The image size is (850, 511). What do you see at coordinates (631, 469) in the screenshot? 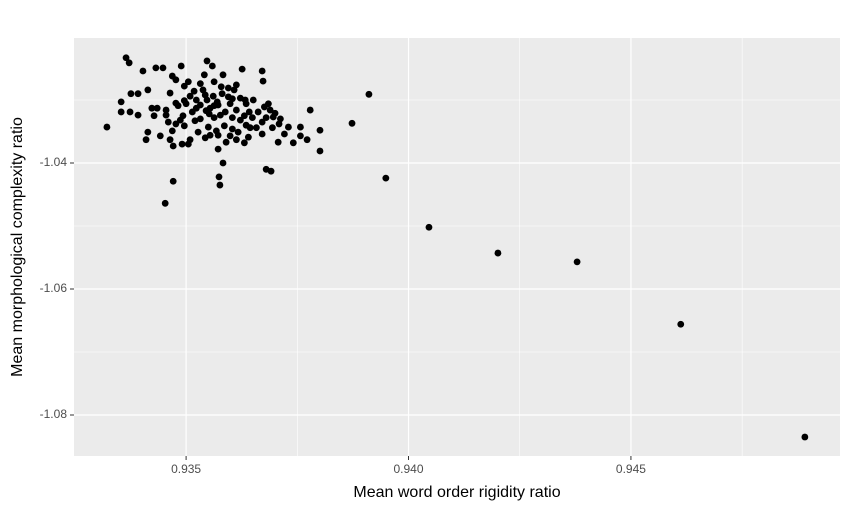
I see `x-tick-label: 0.945` at bounding box center [631, 469].